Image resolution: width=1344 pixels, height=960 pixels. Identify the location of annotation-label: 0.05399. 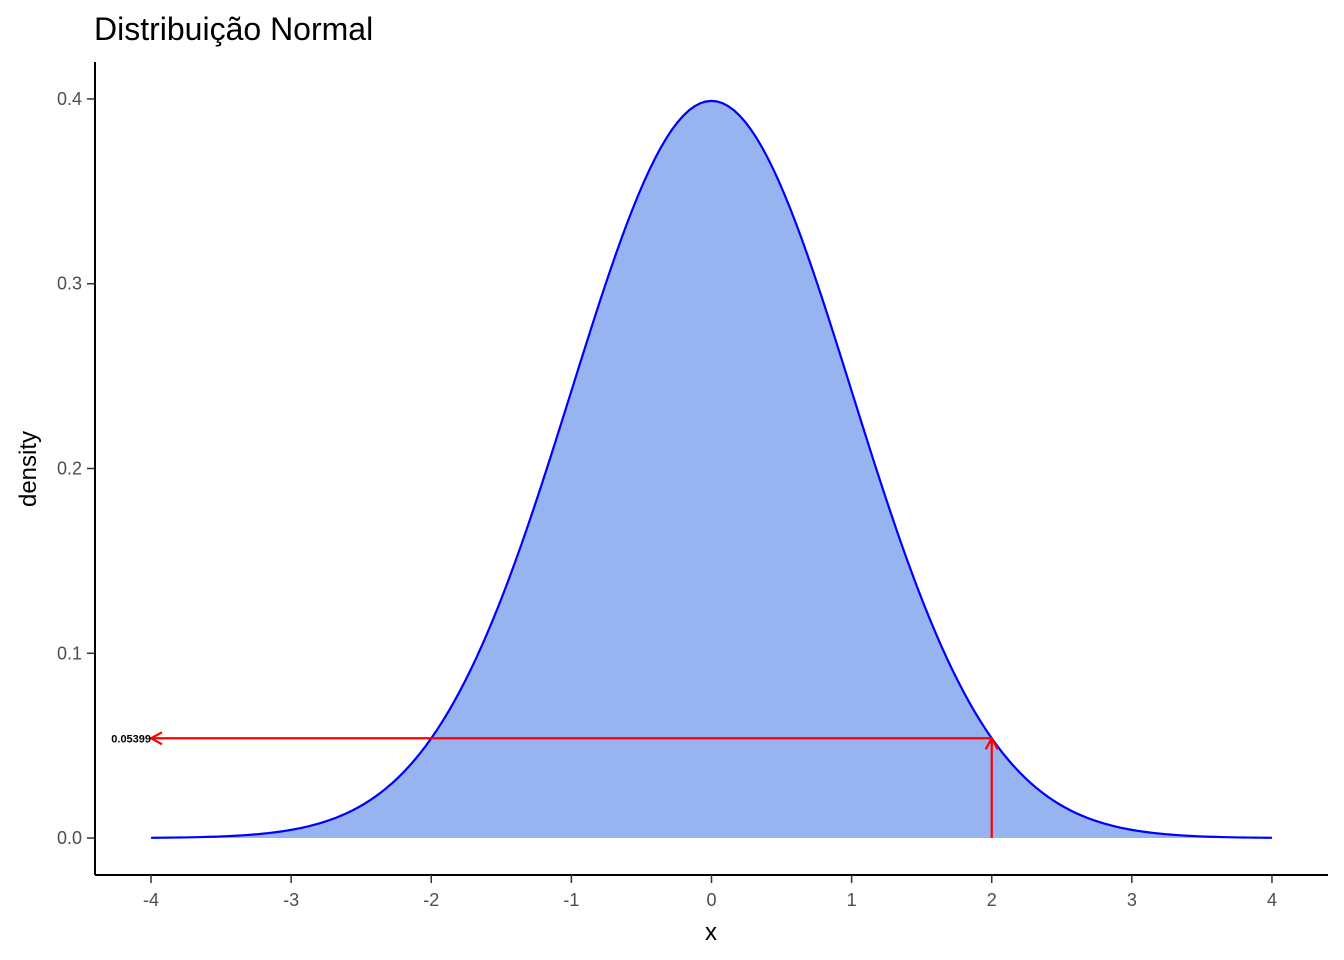
(131, 739).